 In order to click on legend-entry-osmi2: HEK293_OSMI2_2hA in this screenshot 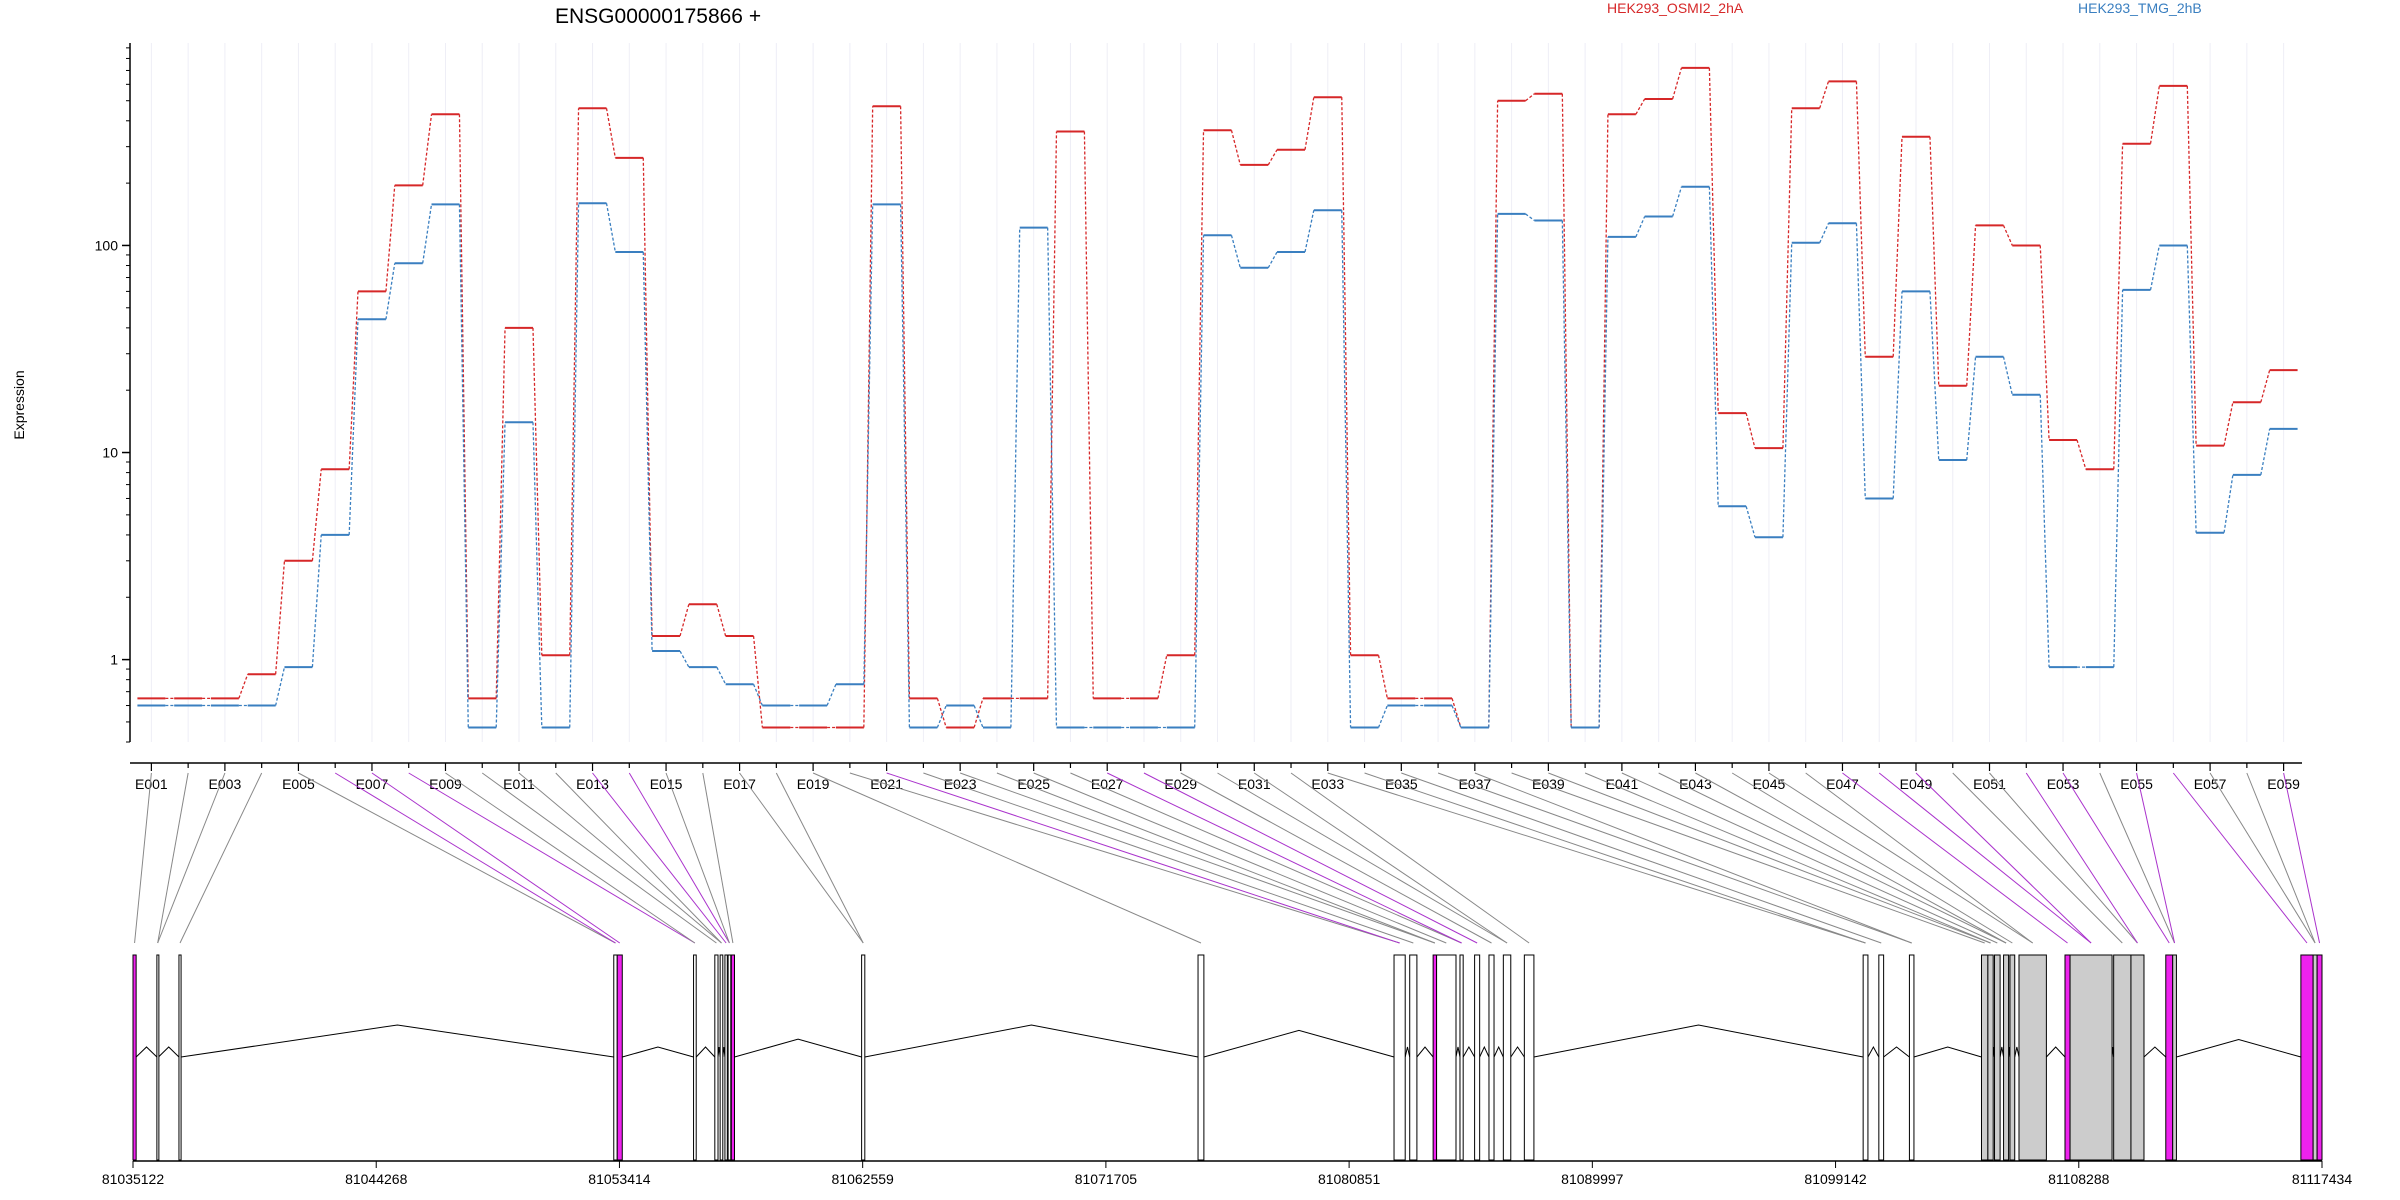, I will do `click(1675, 8)`.